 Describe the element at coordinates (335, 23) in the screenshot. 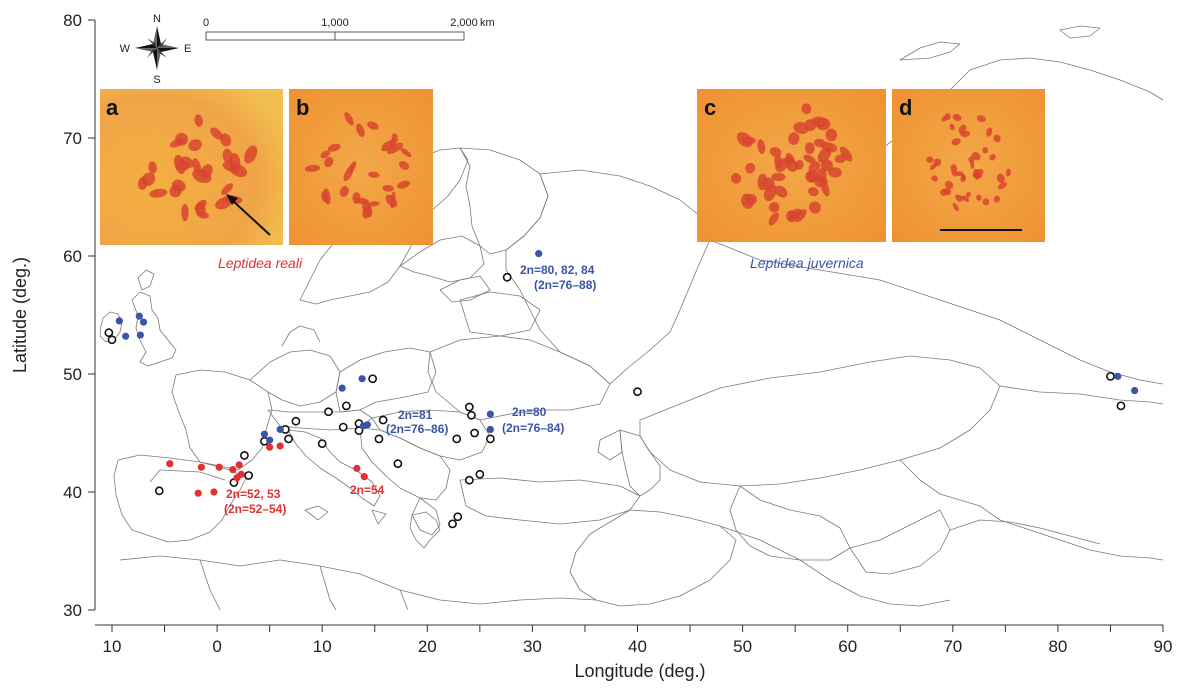

I see `scale-label-1000: 1,000` at that location.